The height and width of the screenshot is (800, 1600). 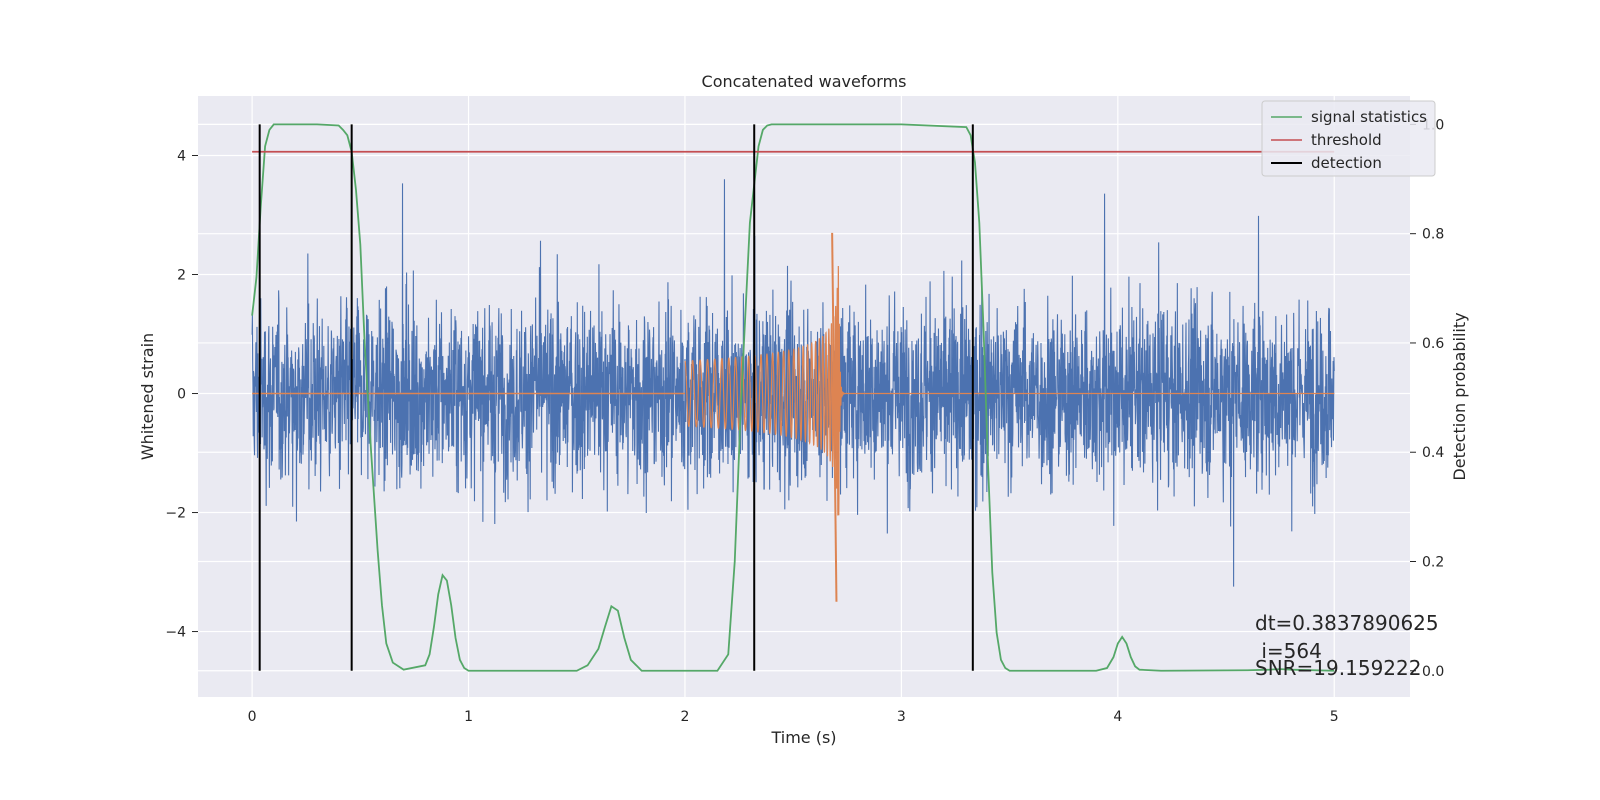 What do you see at coordinates (1288, 651) in the screenshot?
I see `annotation-index: i=564` at bounding box center [1288, 651].